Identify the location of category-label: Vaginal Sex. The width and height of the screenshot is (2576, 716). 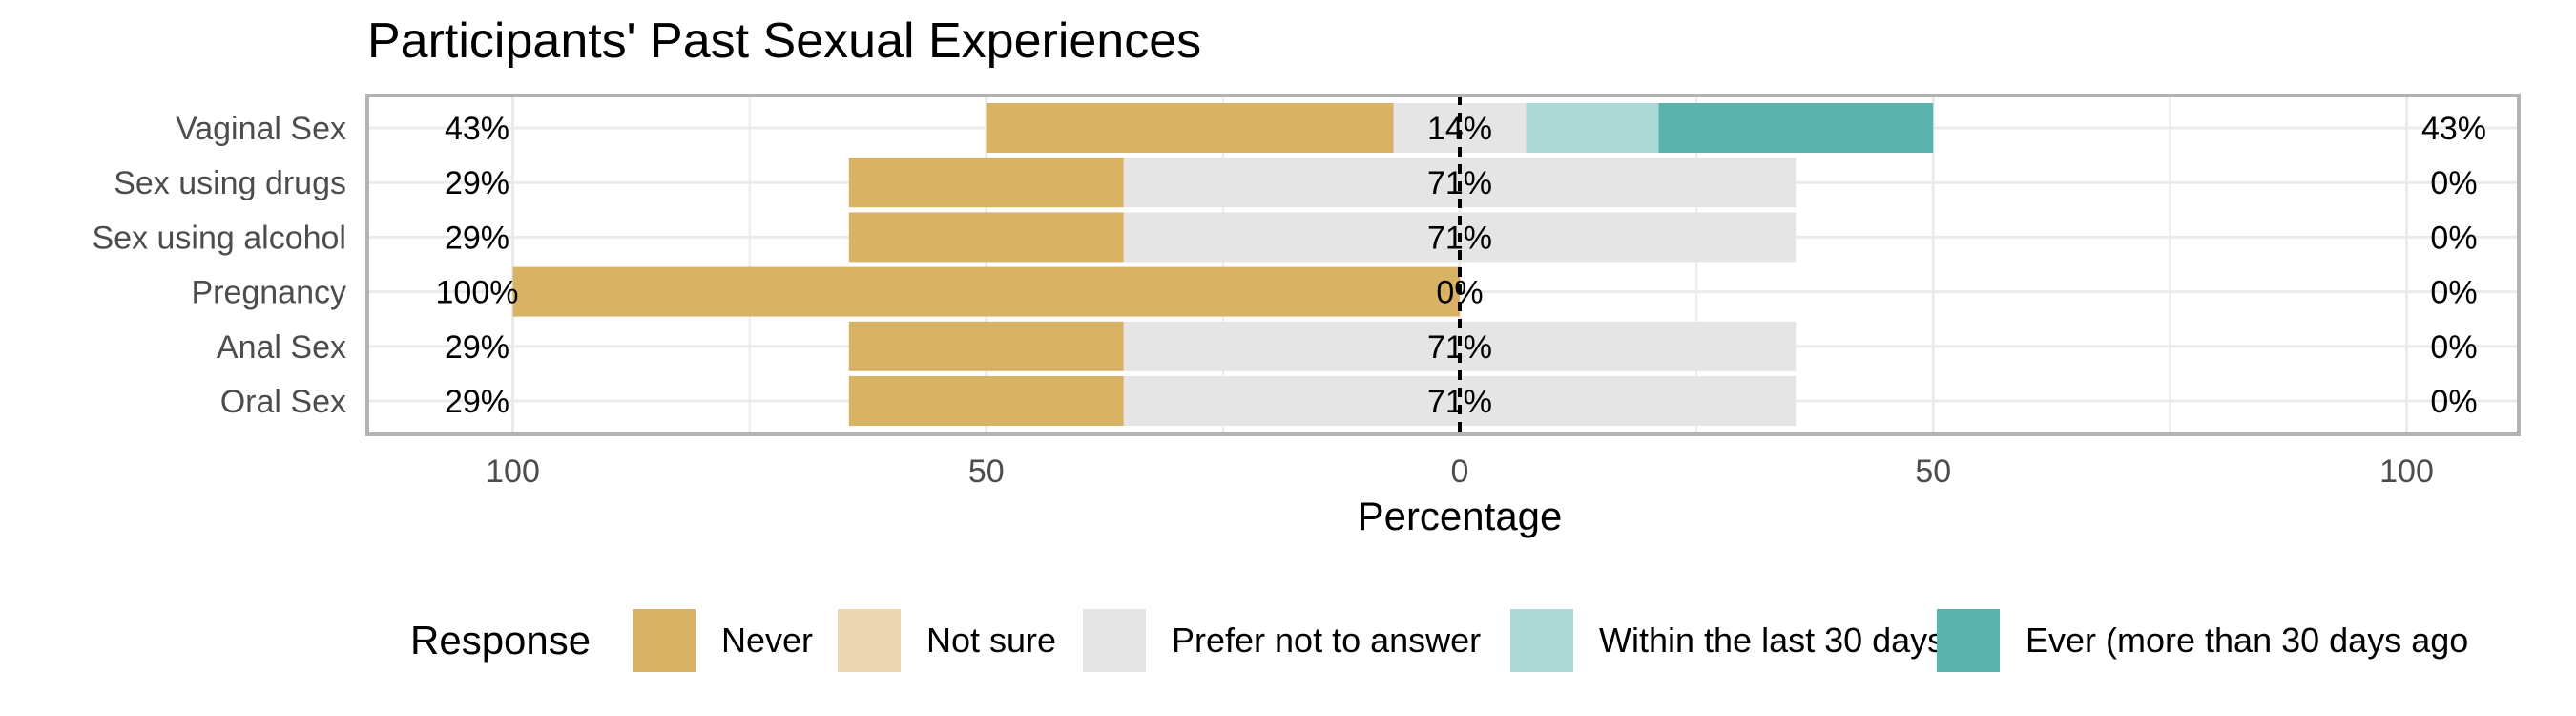
(261, 129).